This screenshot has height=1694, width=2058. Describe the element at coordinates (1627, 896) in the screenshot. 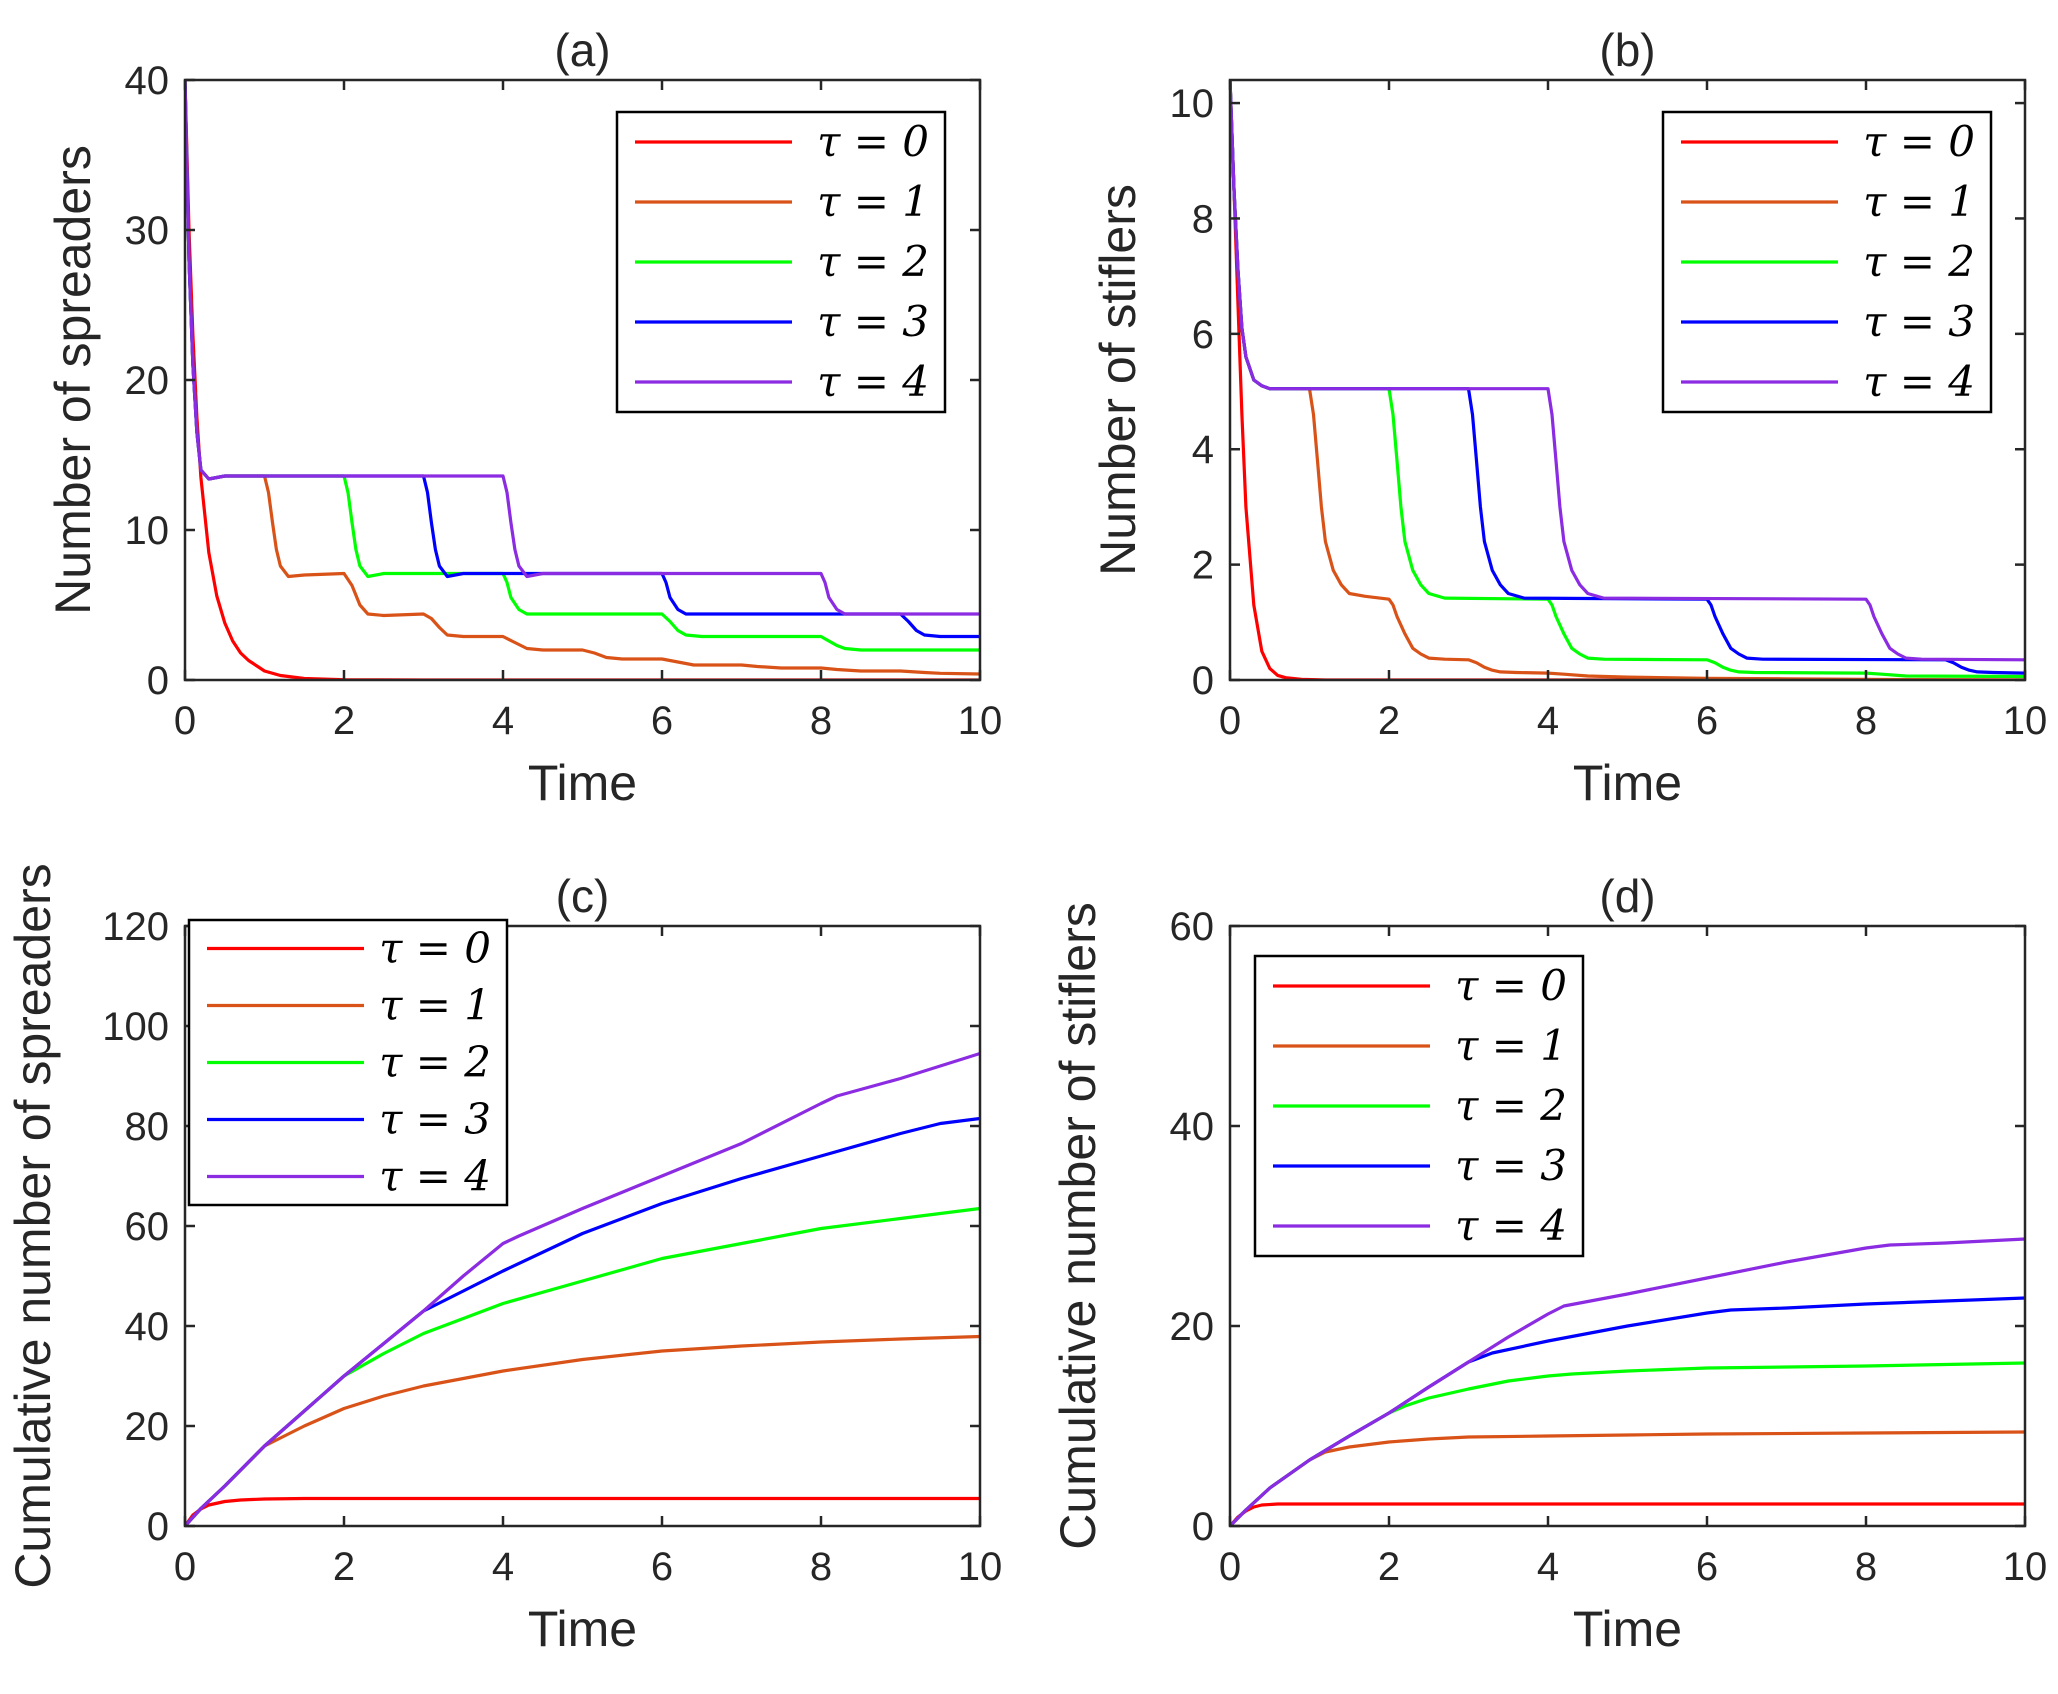

I see `panel-title: (d)` at that location.